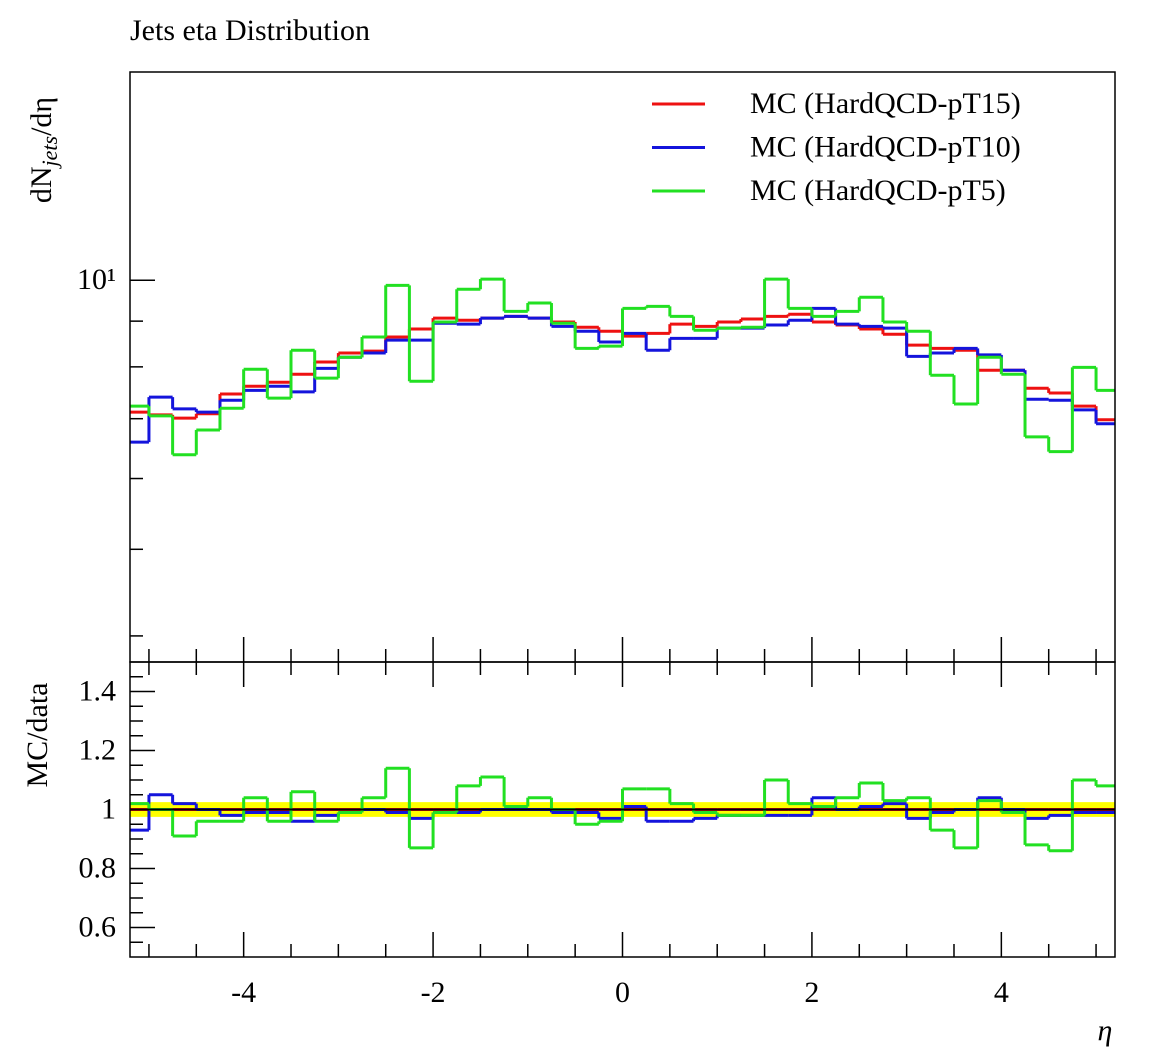  I want to click on y-axis-label: dNjets/dη, so click(43, 150).